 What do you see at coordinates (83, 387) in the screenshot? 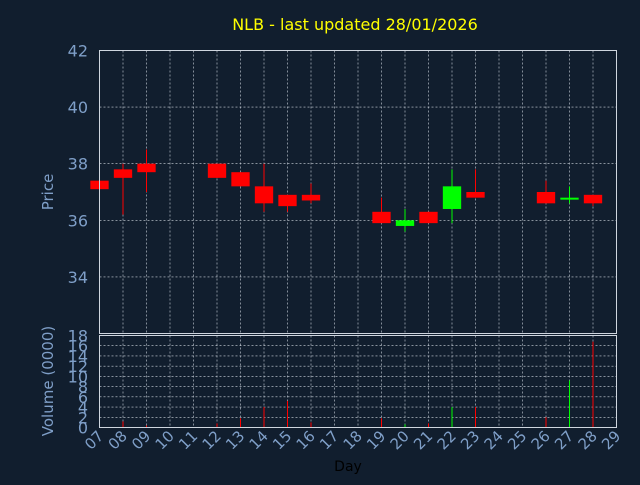
I see `volume-tick-label: 8` at bounding box center [83, 387].